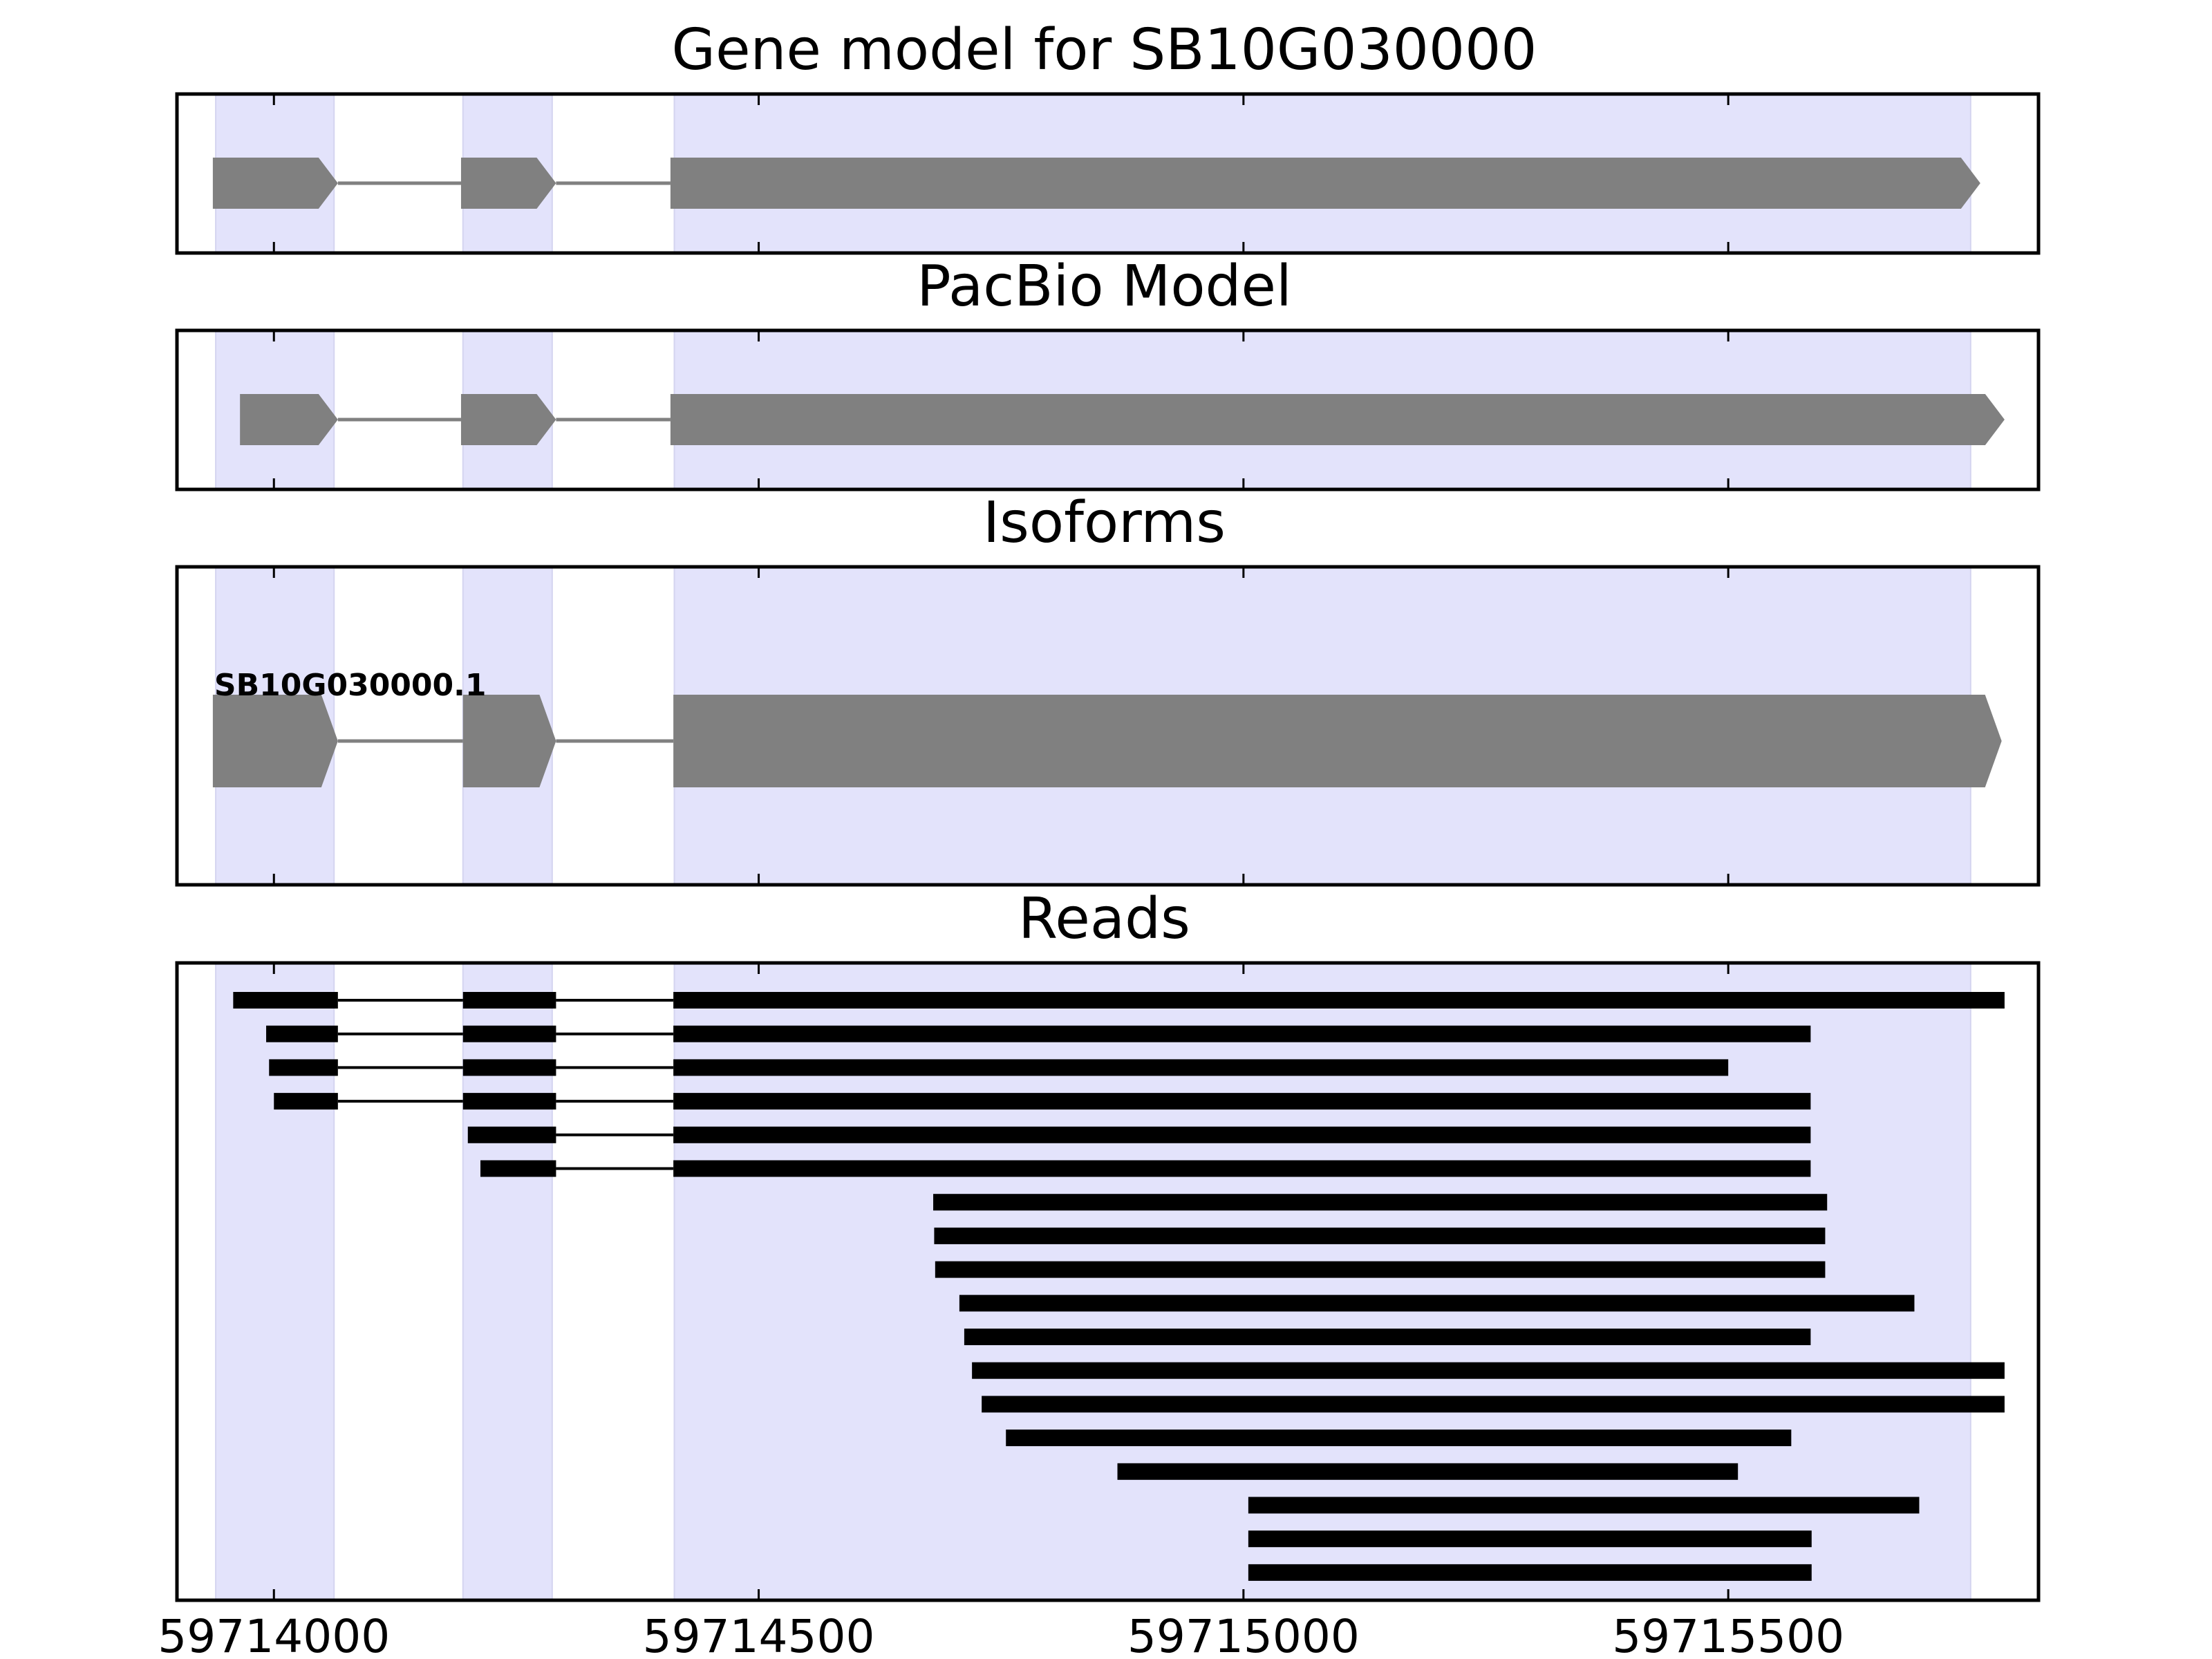 The image size is (2212, 1659). Describe the element at coordinates (1104, 919) in the screenshot. I see `panel-title: Reads` at that location.